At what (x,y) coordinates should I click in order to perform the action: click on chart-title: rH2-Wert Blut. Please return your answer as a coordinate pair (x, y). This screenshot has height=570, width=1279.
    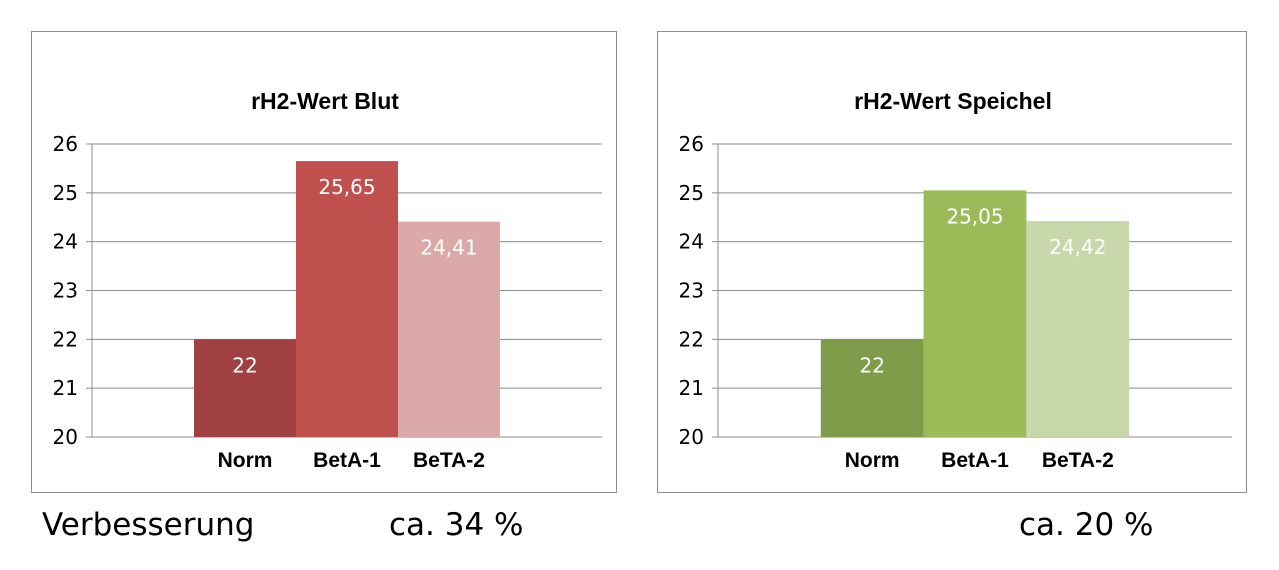
    Looking at the image, I should click on (325, 101).